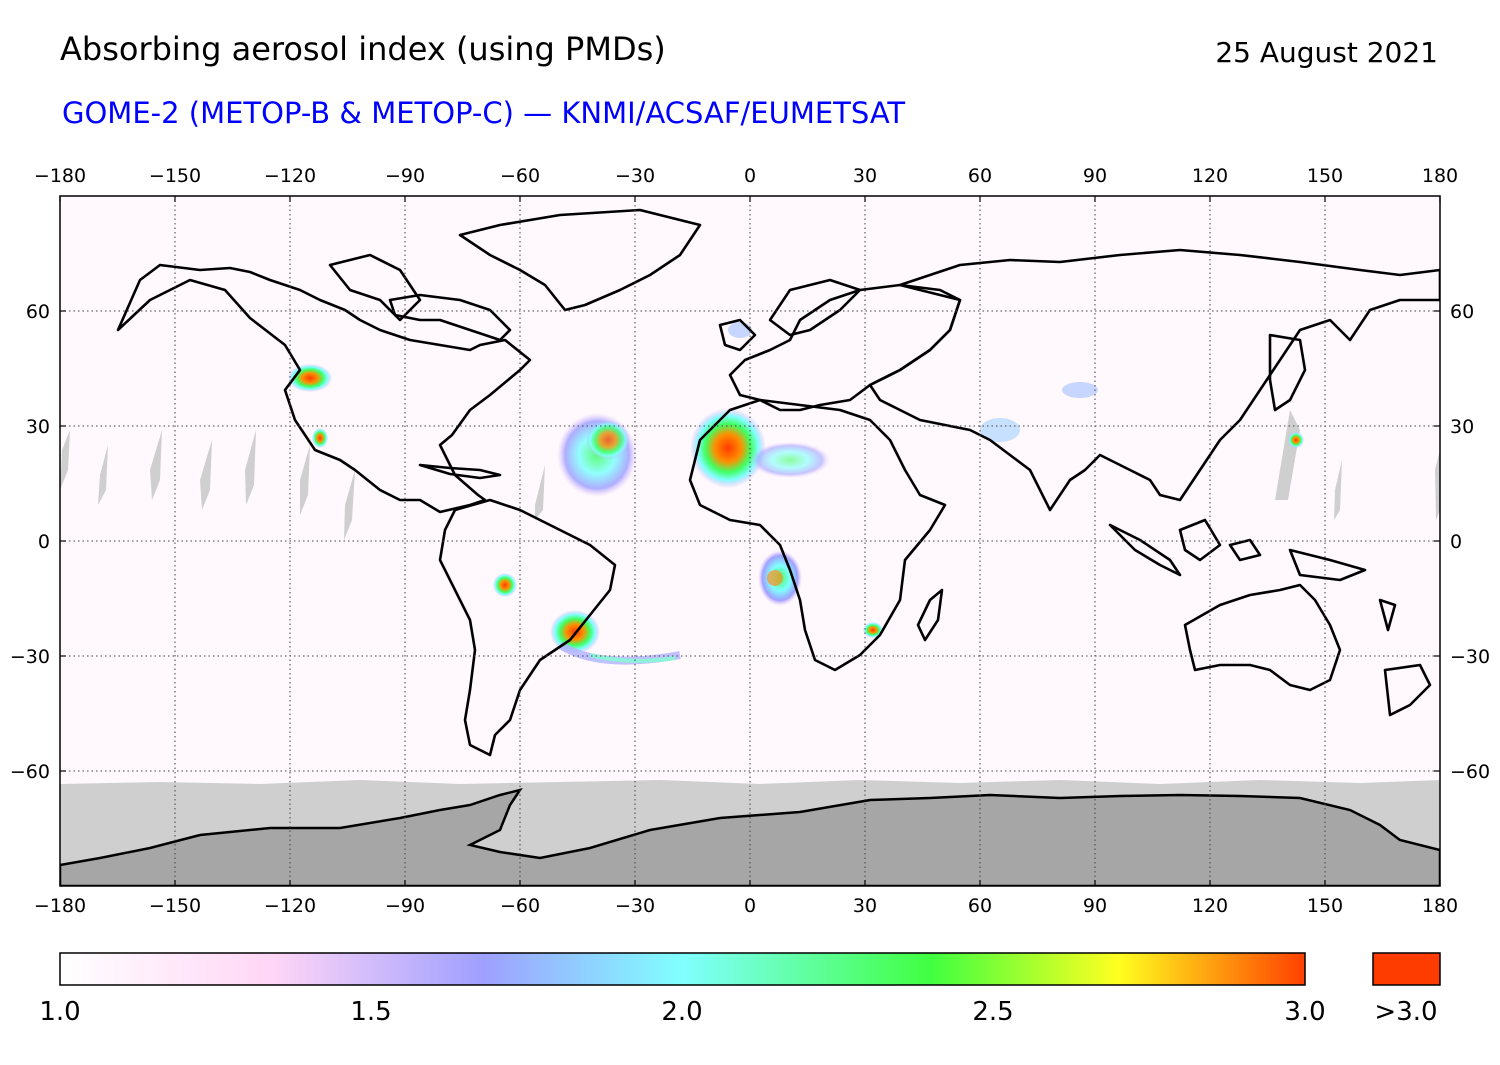 The height and width of the screenshot is (1065, 1500). Describe the element at coordinates (1456, 542) in the screenshot. I see `lat-tick-right: 0` at that location.